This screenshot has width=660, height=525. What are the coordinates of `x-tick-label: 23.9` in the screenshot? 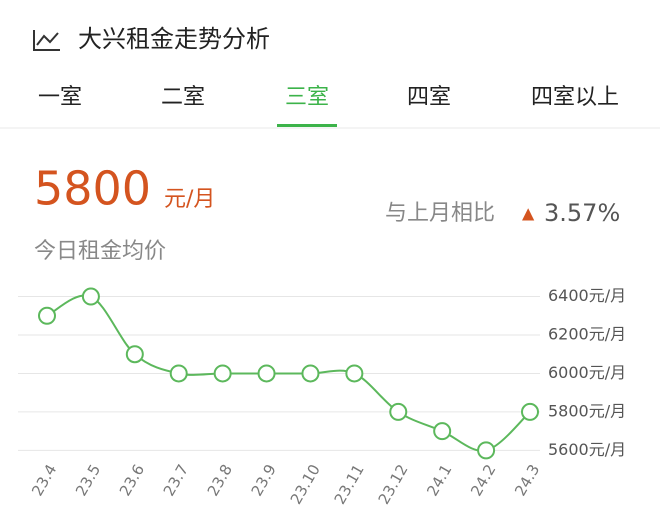 It's located at (264, 480).